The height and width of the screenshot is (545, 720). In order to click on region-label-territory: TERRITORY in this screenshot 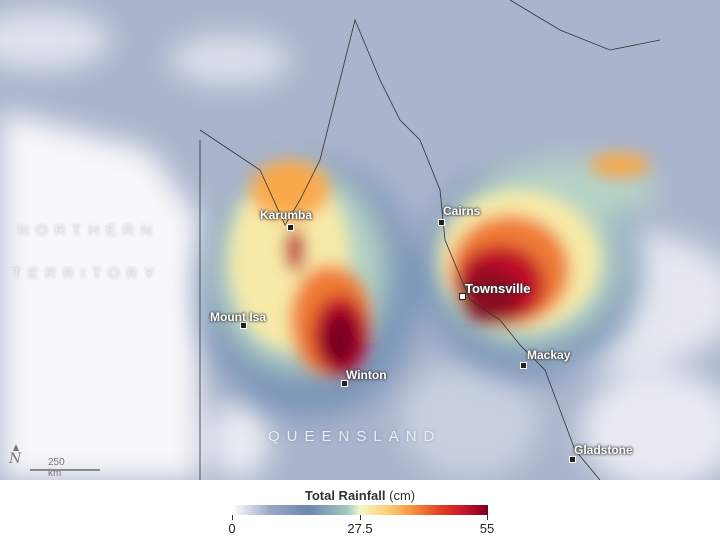, I will do `click(87, 273)`.